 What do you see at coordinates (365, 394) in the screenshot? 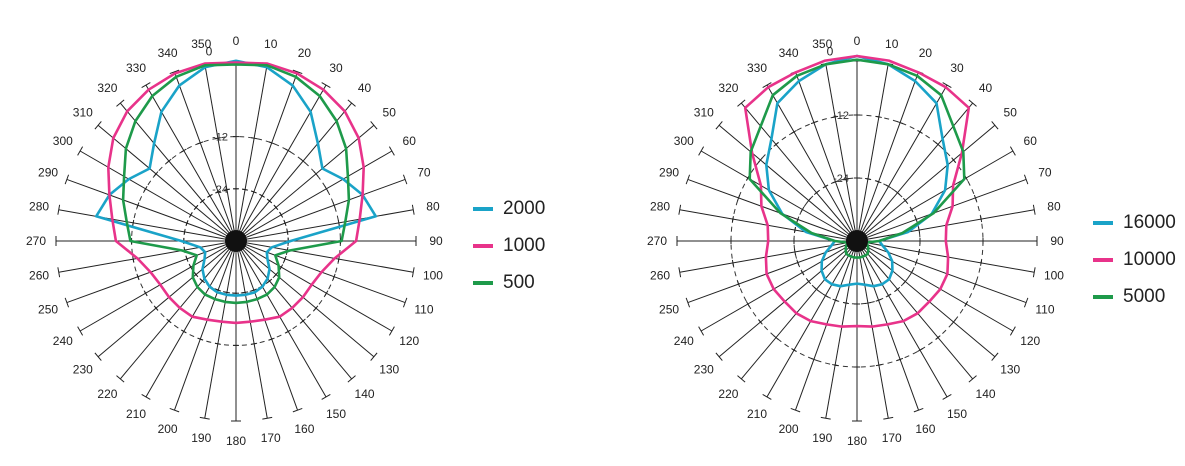
I see `angle-label: 140` at bounding box center [365, 394].